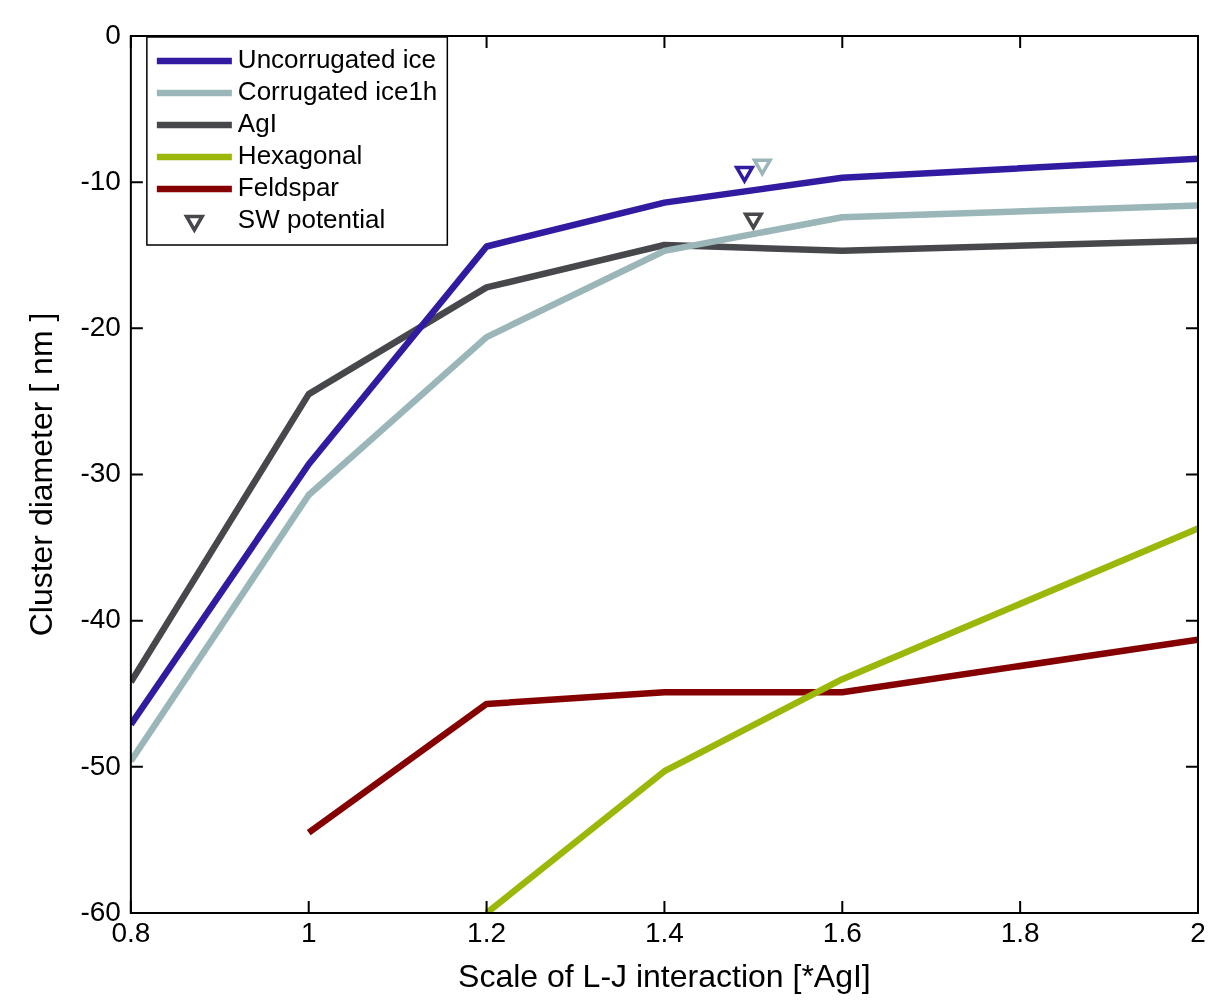 The width and height of the screenshot is (1232, 1007). Describe the element at coordinates (336, 59) in the screenshot. I see `legend-label: Uncorrugated ice` at that location.